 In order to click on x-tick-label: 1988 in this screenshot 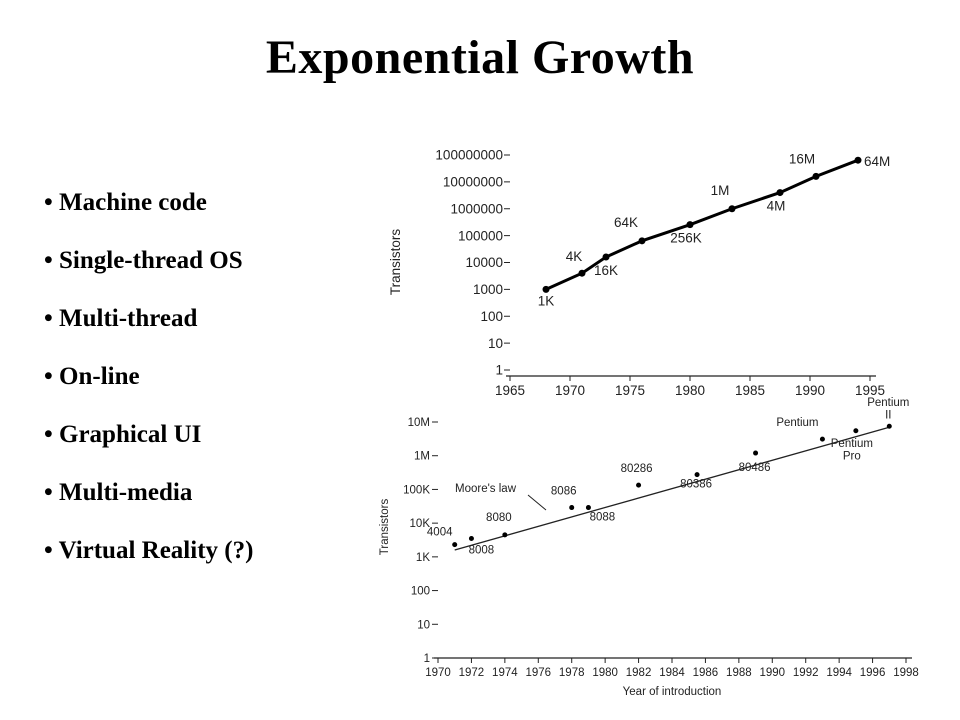, I will do `click(739, 673)`.